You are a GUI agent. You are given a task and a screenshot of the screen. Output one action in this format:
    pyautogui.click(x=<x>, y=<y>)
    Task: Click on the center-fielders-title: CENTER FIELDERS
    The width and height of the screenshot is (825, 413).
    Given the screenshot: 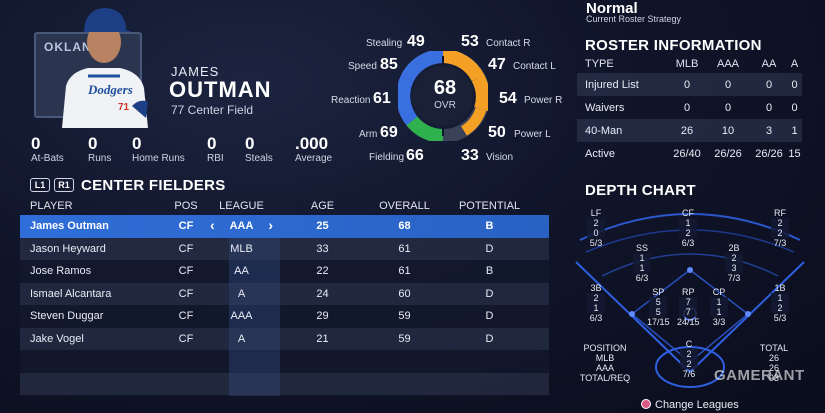 What is the action you would take?
    pyautogui.click(x=153, y=185)
    